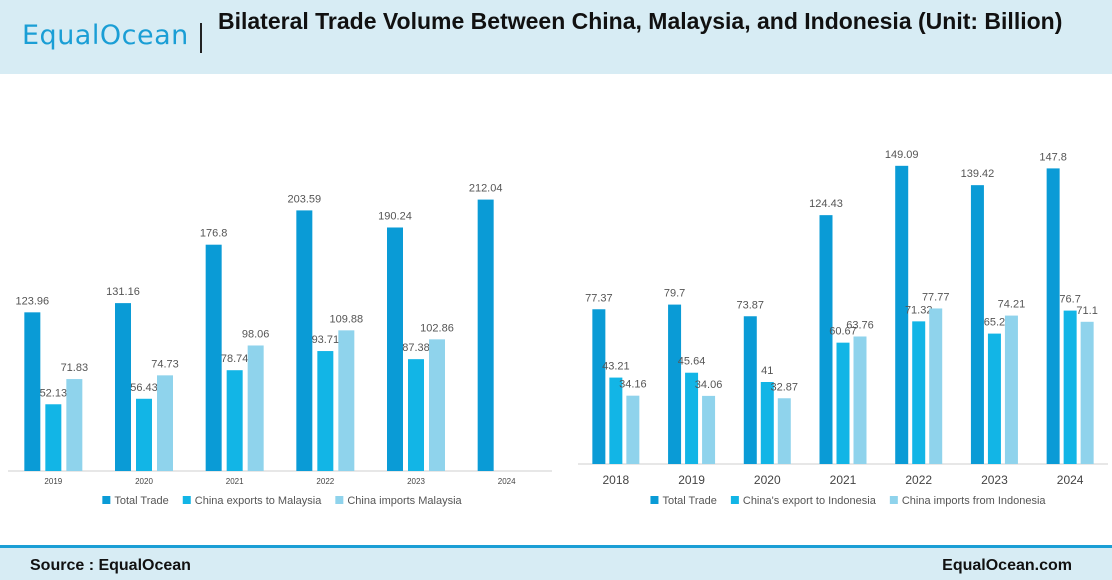 The height and width of the screenshot is (580, 1112). What do you see at coordinates (234, 420) in the screenshot?
I see `malaysia-bar-china-exports-to-malaysia-2021` at bounding box center [234, 420].